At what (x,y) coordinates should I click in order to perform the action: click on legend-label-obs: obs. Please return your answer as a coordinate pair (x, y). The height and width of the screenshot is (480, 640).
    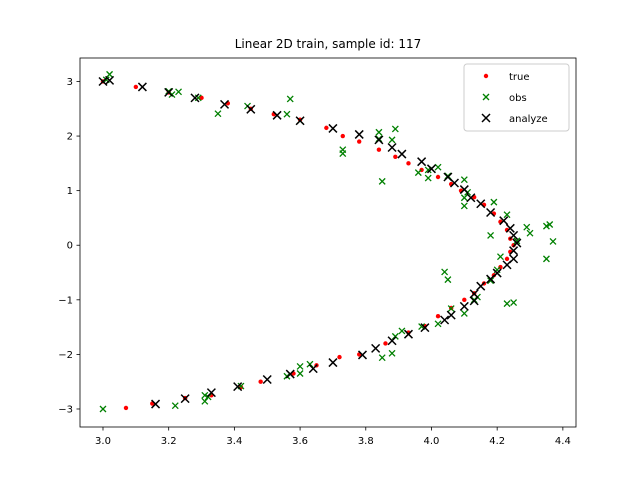
    Looking at the image, I should click on (518, 98).